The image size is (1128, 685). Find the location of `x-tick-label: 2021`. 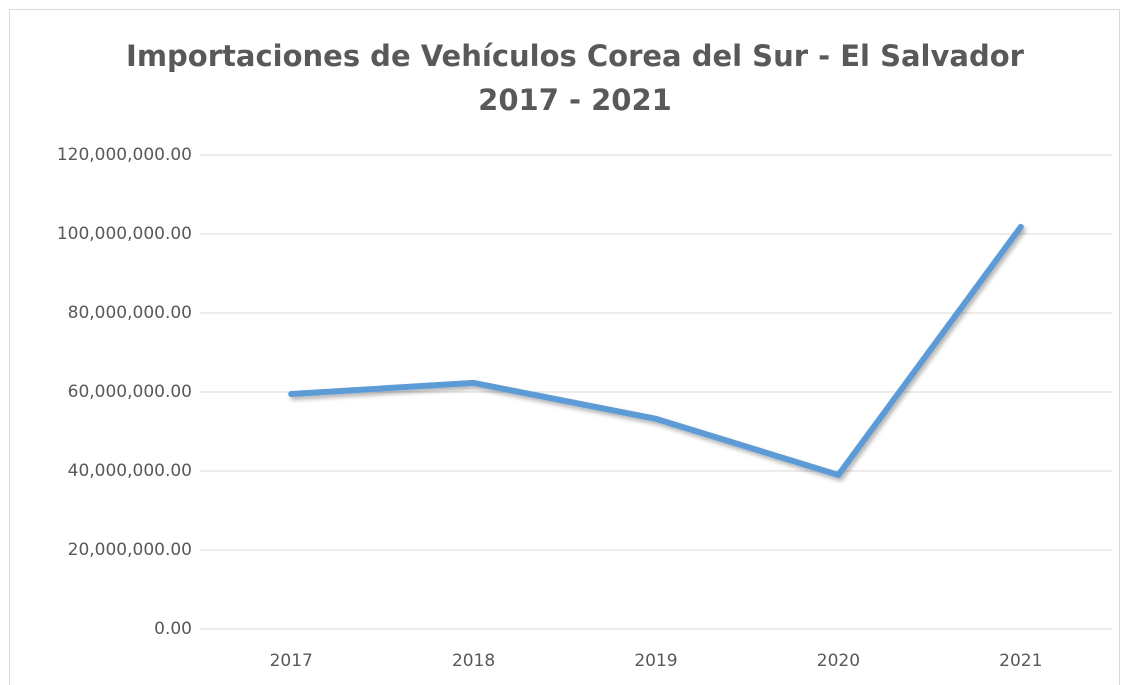

x-tick-label: 2021 is located at coordinates (1020, 661).